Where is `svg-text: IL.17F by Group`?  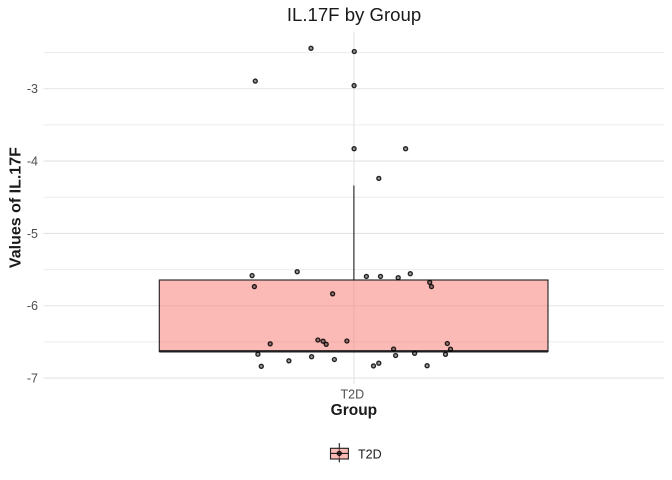
svg-text: IL.17F by Group is located at coordinates (354, 14).